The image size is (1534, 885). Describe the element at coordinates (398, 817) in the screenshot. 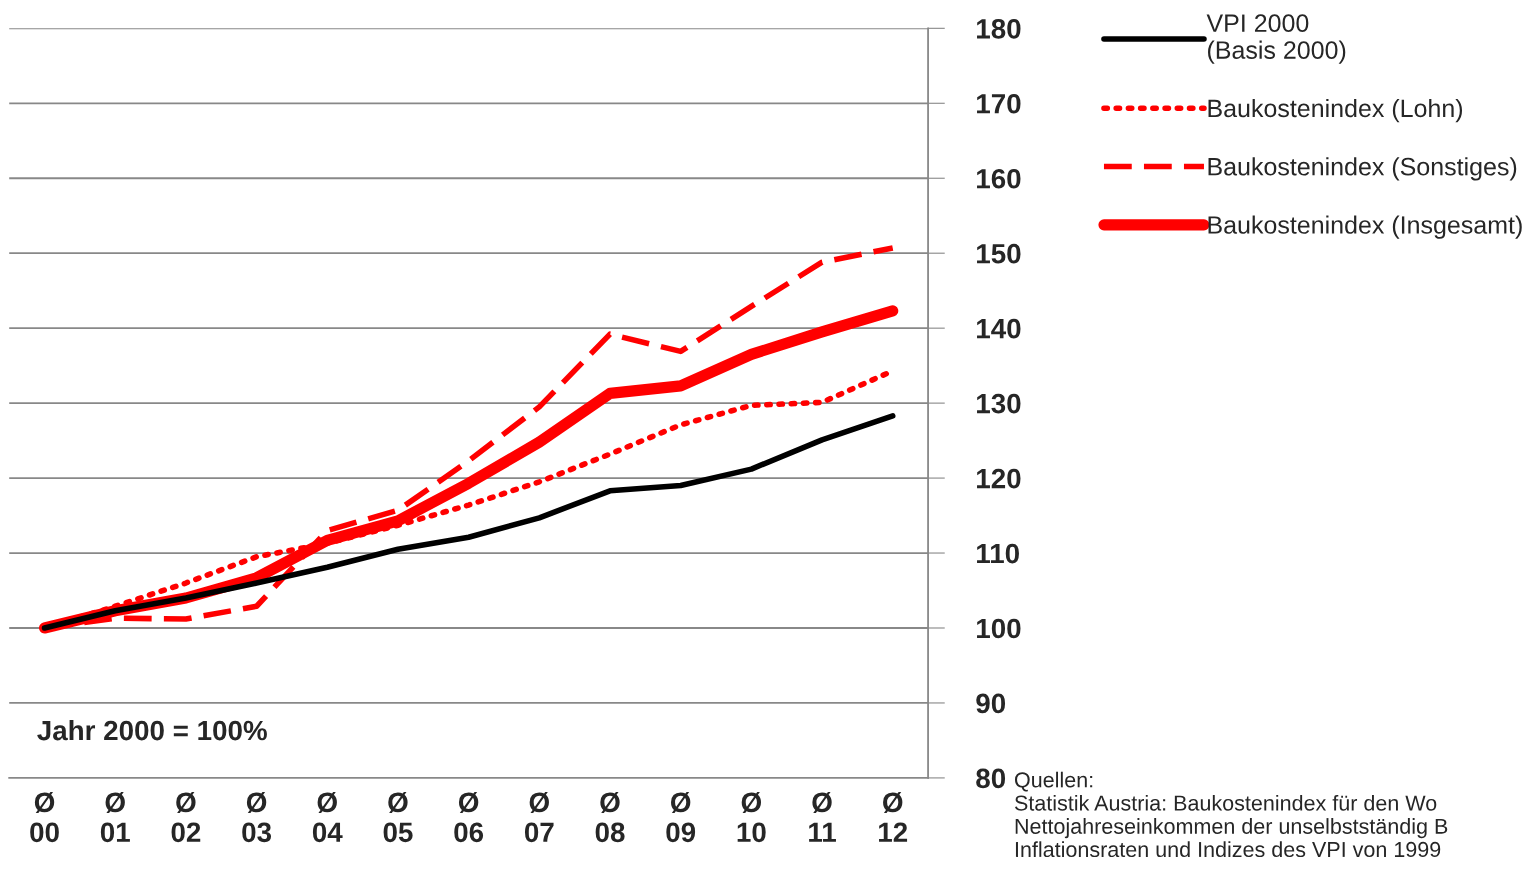

I see `x-tick-label: Ø 05` at that location.